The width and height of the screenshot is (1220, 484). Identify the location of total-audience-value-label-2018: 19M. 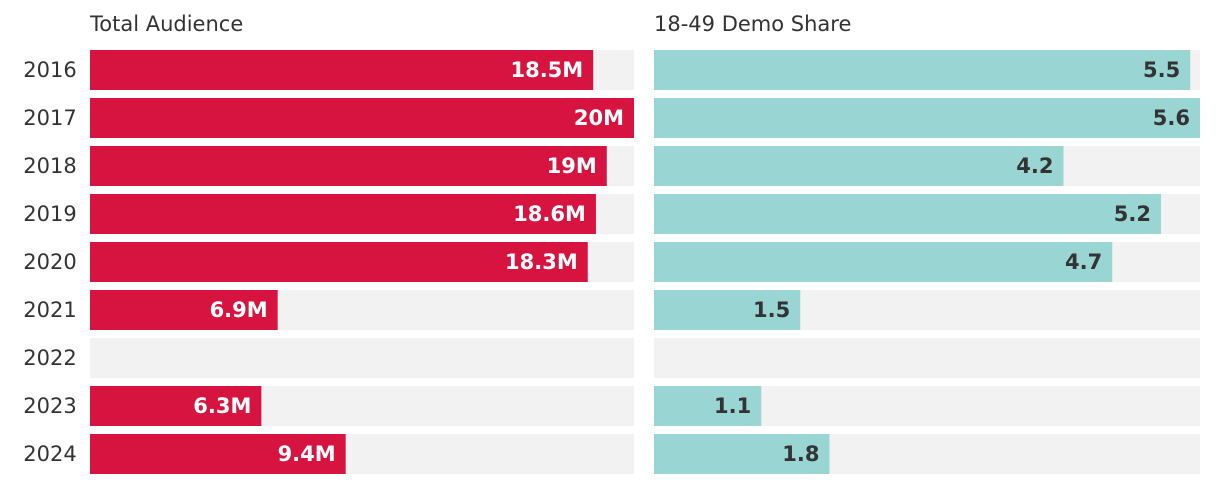
(572, 166).